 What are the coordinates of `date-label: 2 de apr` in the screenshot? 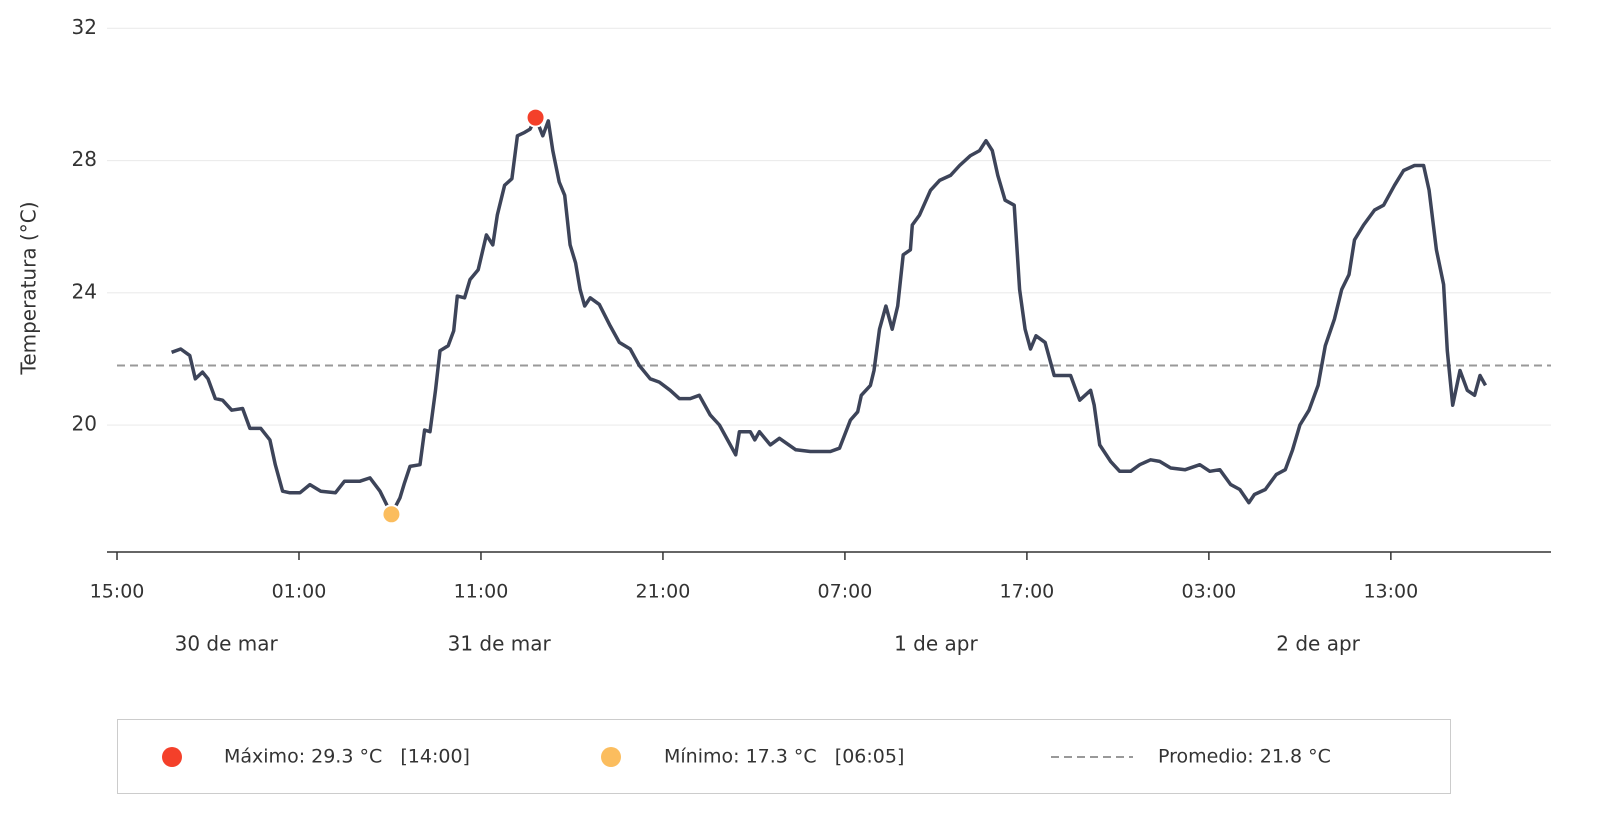 It's located at (1318, 644).